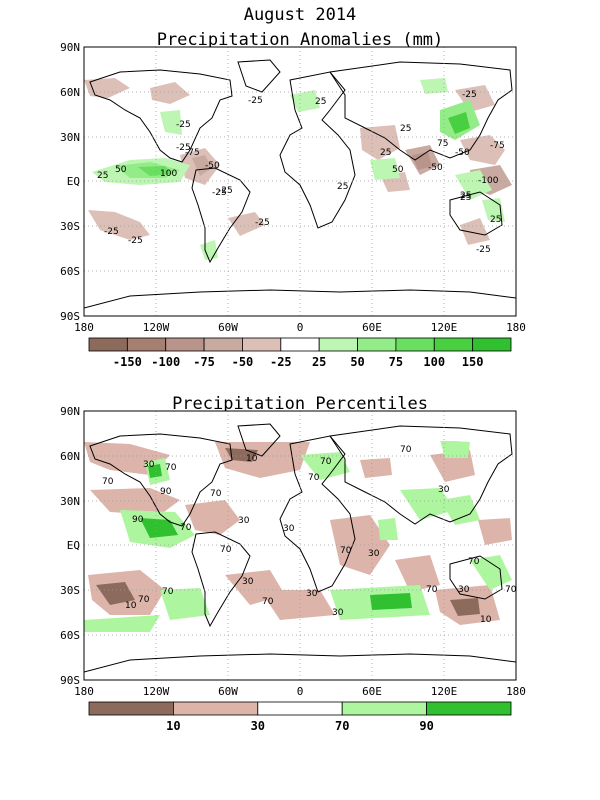 The height and width of the screenshot is (800, 600). Describe the element at coordinates (252, 459) in the screenshot. I see `contour-label: 10` at that location.